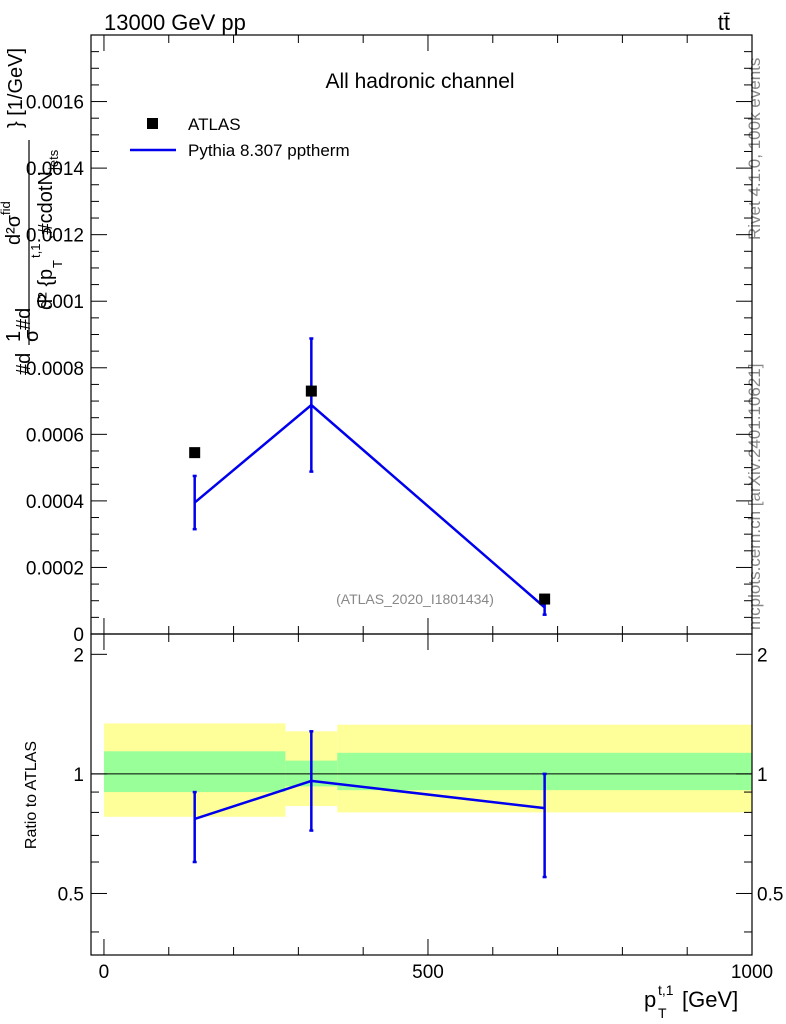 The height and width of the screenshot is (1024, 786). What do you see at coordinates (55, 435) in the screenshot?
I see `y-tick-label: 0.0006` at bounding box center [55, 435].